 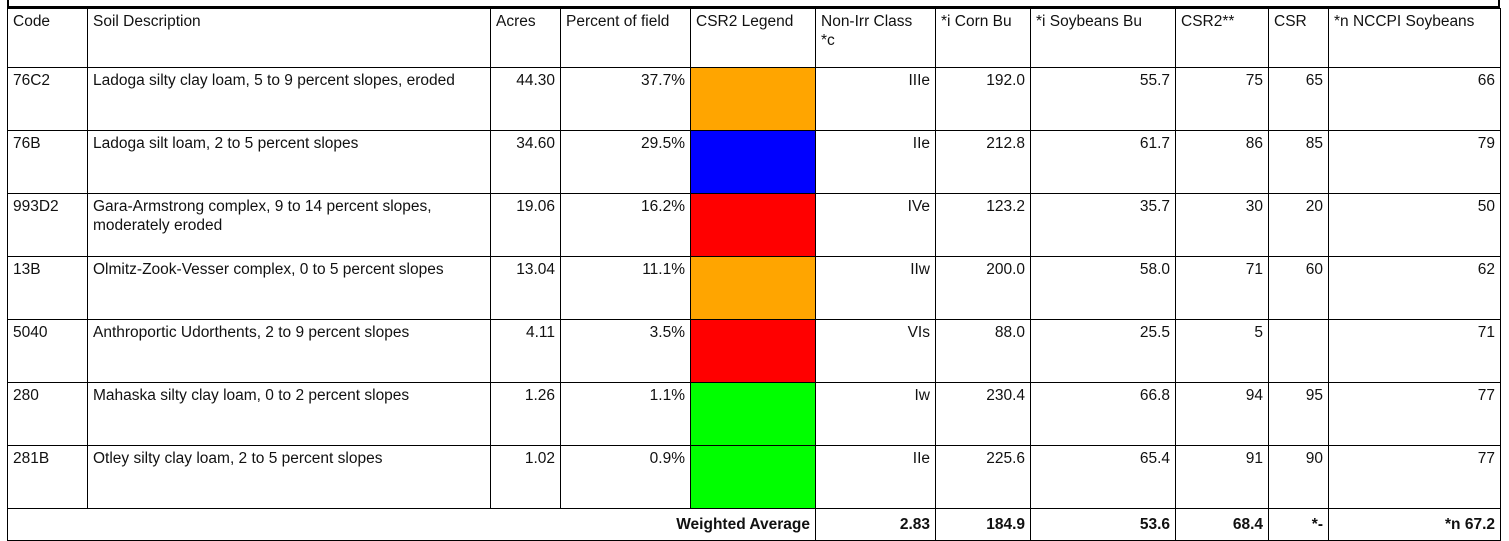 I want to click on csr2: 75, so click(x=1222, y=99).